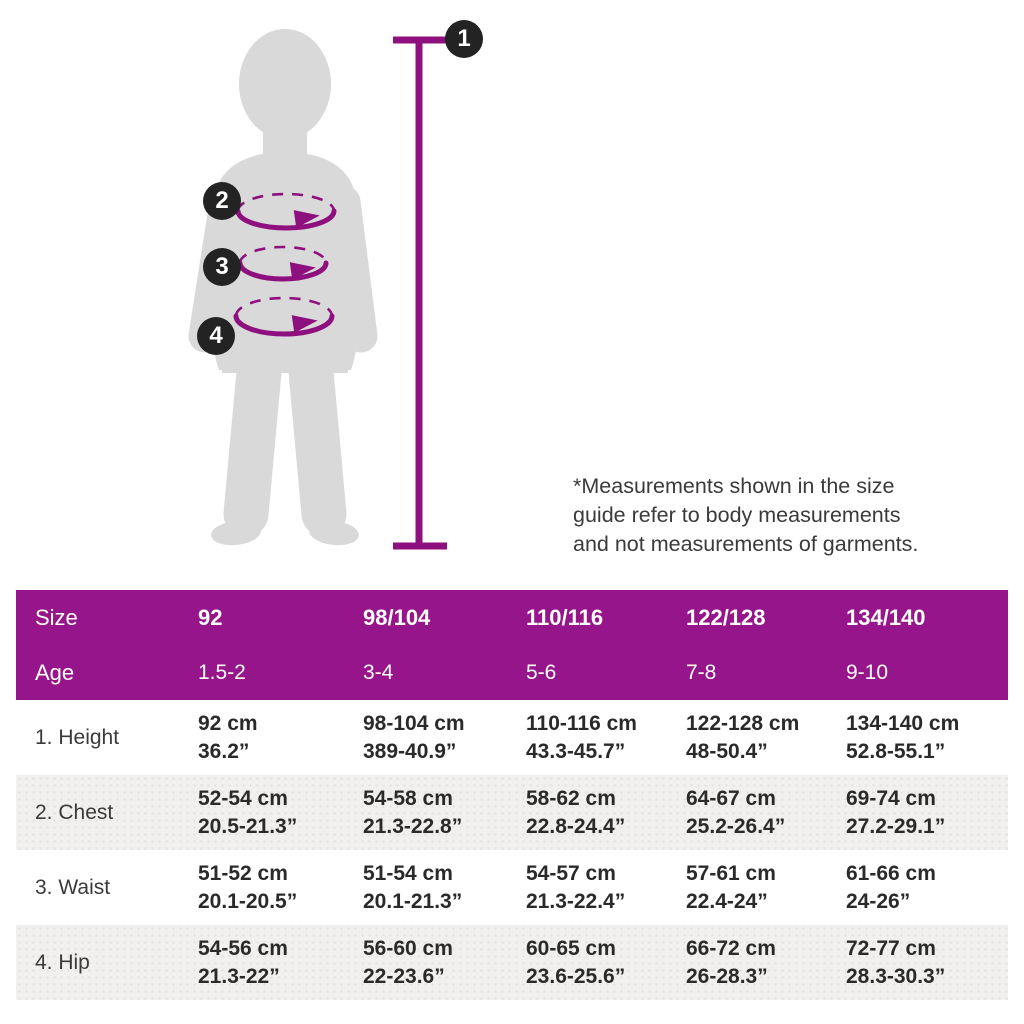  I want to click on measurement-cell: 72-77 cm 28.3-30.3”, so click(896, 962).